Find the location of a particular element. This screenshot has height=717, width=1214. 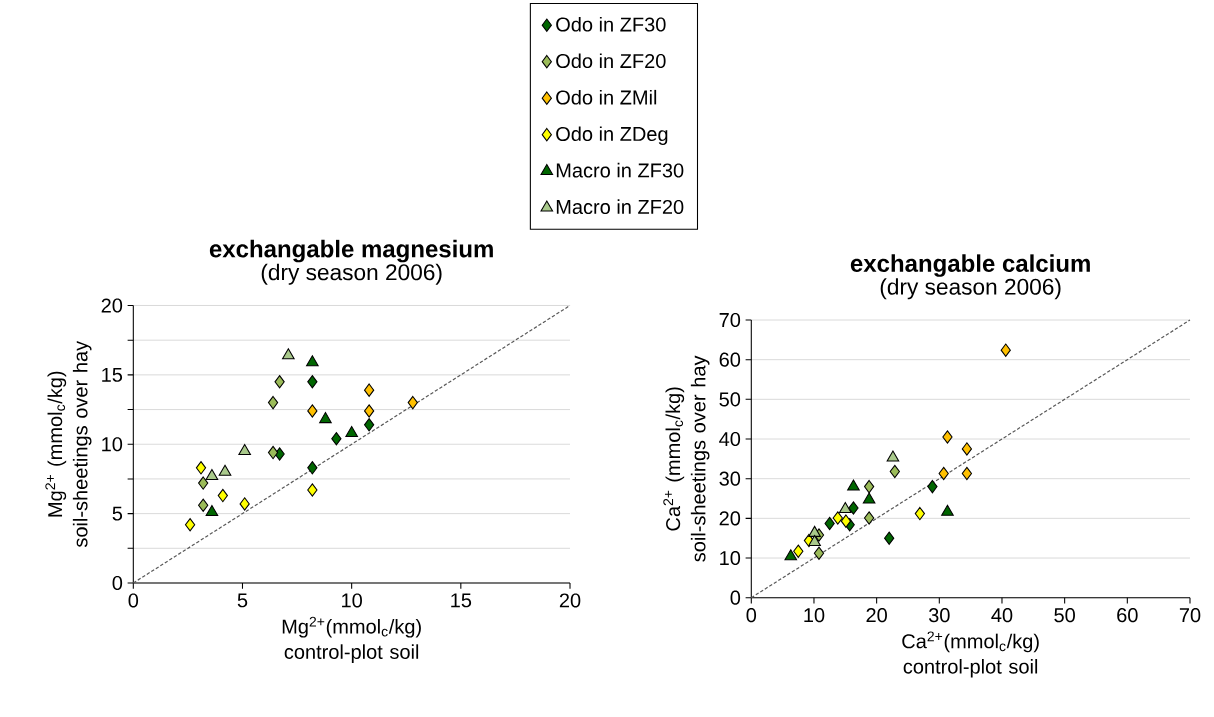

x-axis-title: Ca$^{2+}$(mmol$_{c}$/kg) control-plot soil is located at coordinates (970, 654).